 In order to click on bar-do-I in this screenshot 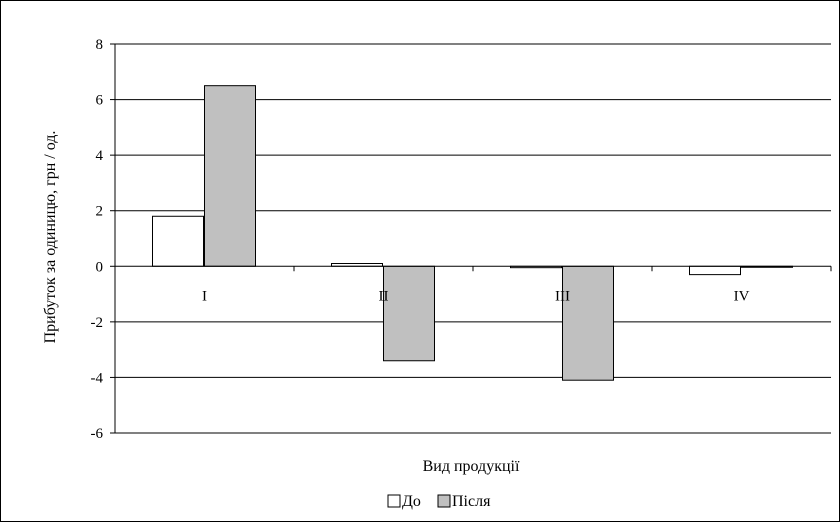, I will do `click(178, 241)`.